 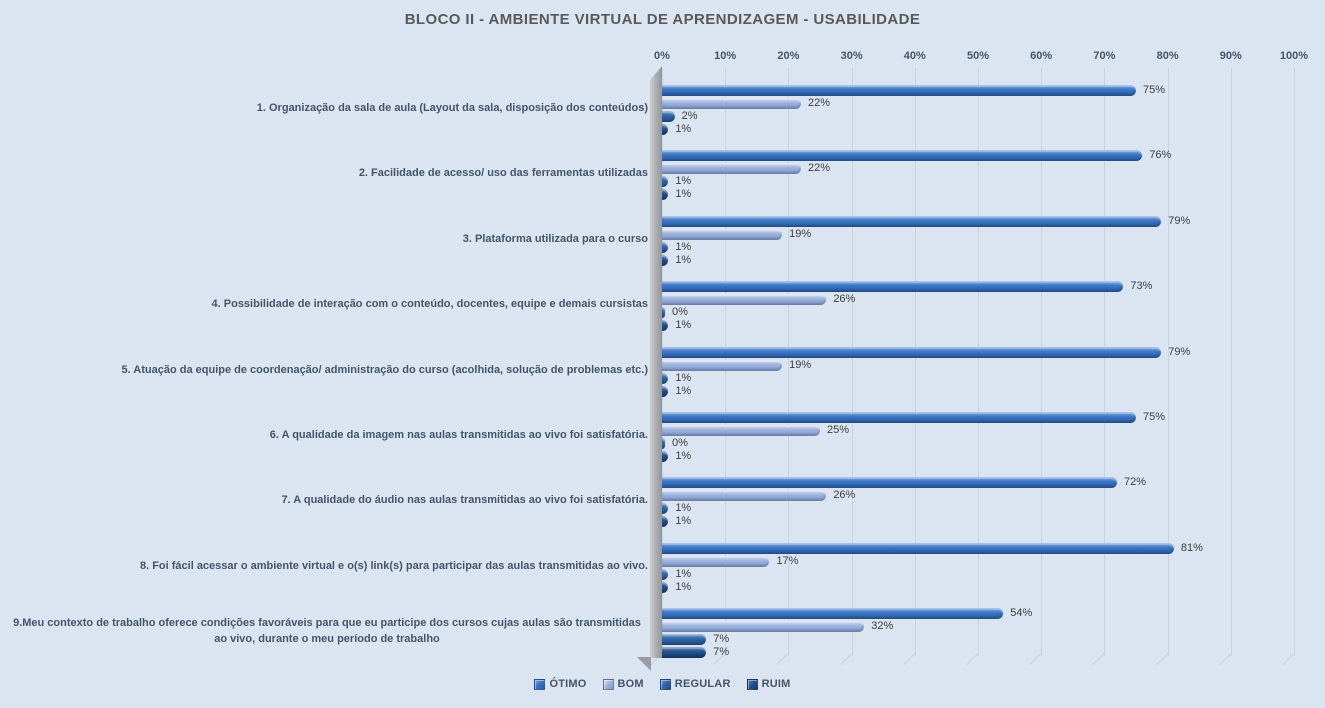 I want to click on axis-tick-label: 80%, so click(x=1167, y=56).